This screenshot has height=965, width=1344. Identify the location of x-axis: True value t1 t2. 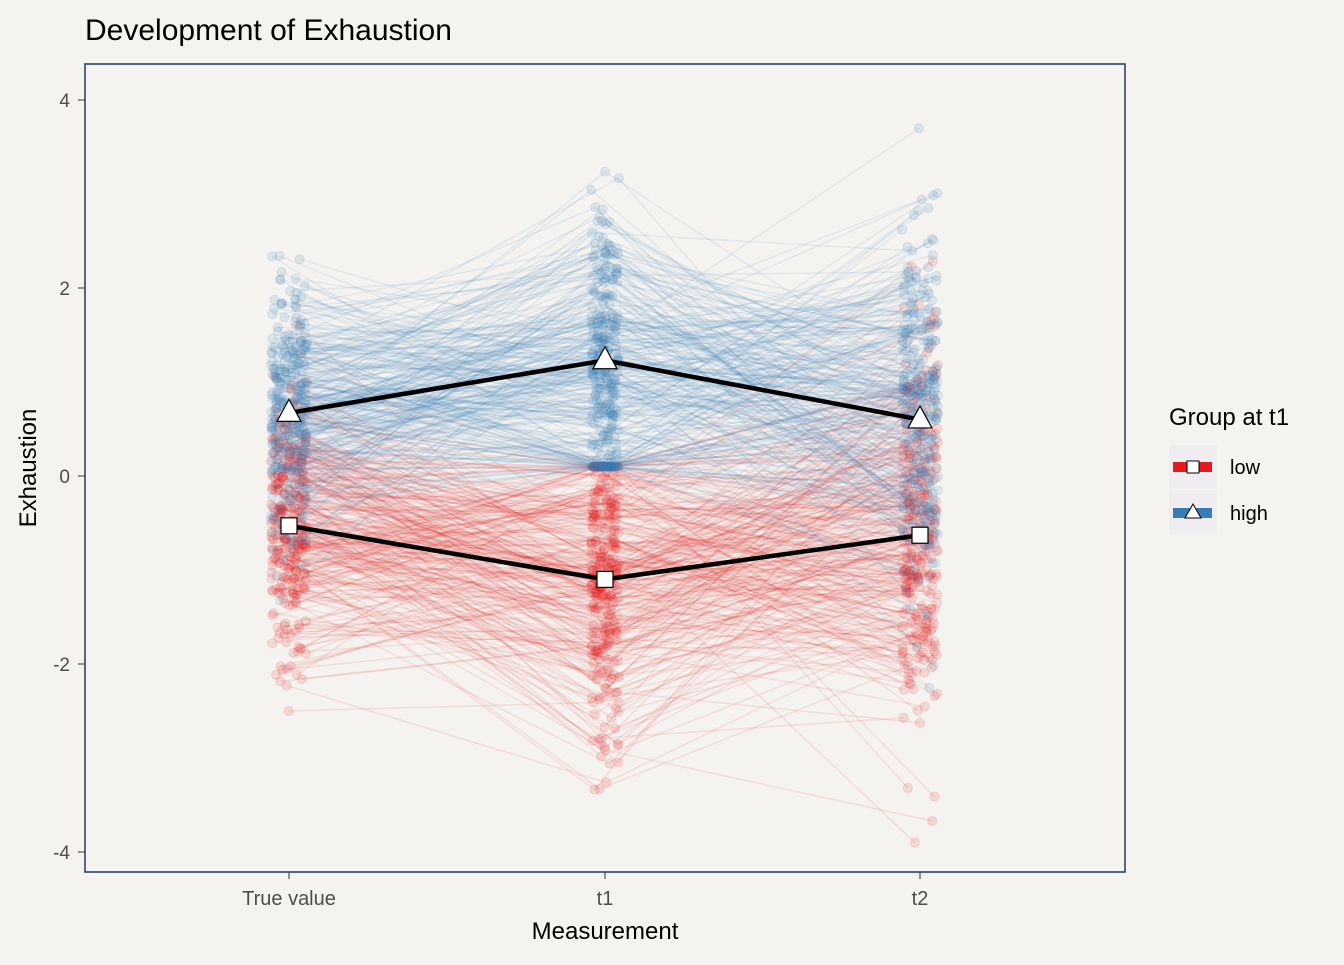
(585, 891).